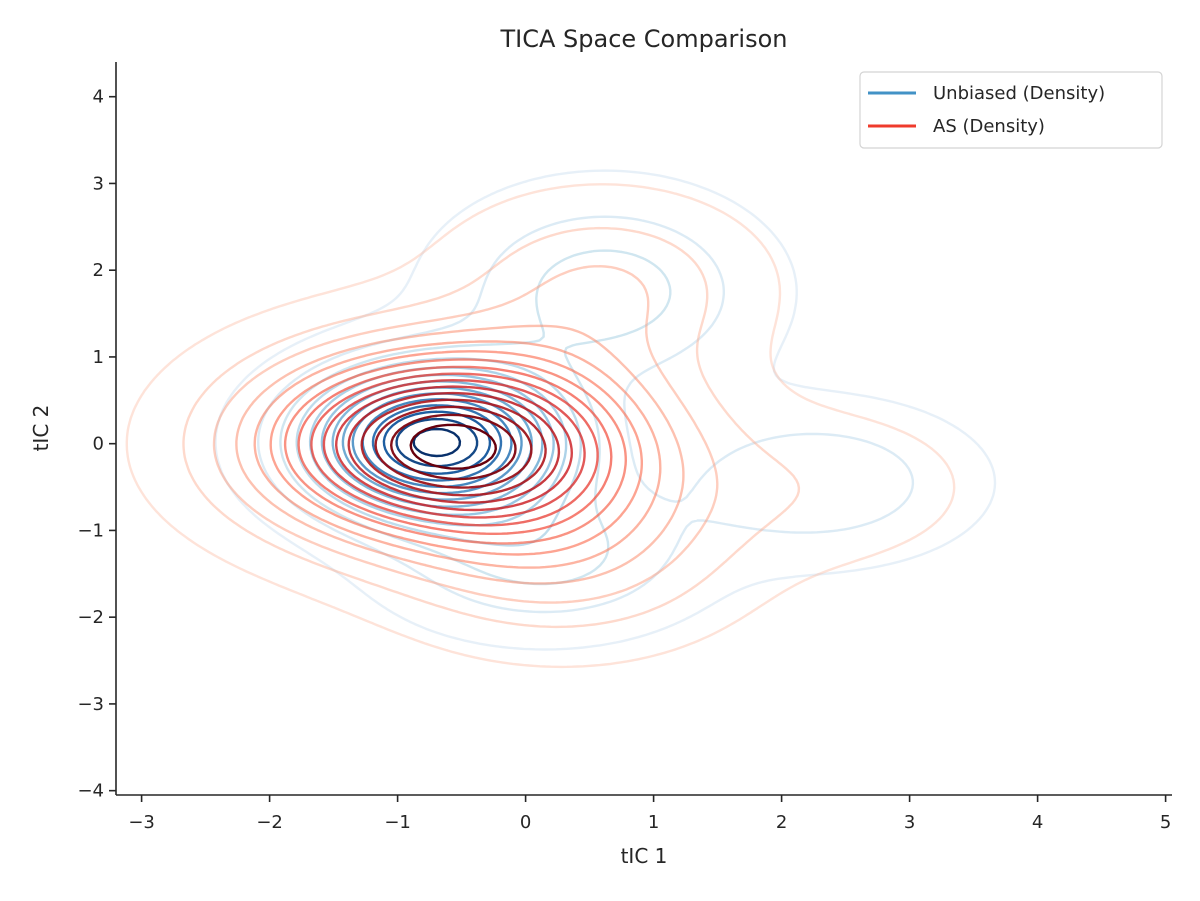  Describe the element at coordinates (1037, 822) in the screenshot. I see `x-tick-label: 4` at that location.